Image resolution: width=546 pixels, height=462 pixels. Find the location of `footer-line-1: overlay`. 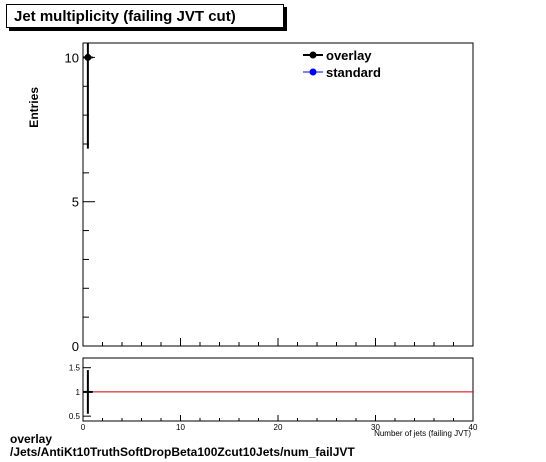

footer-line-1: overlay is located at coordinates (31, 439).